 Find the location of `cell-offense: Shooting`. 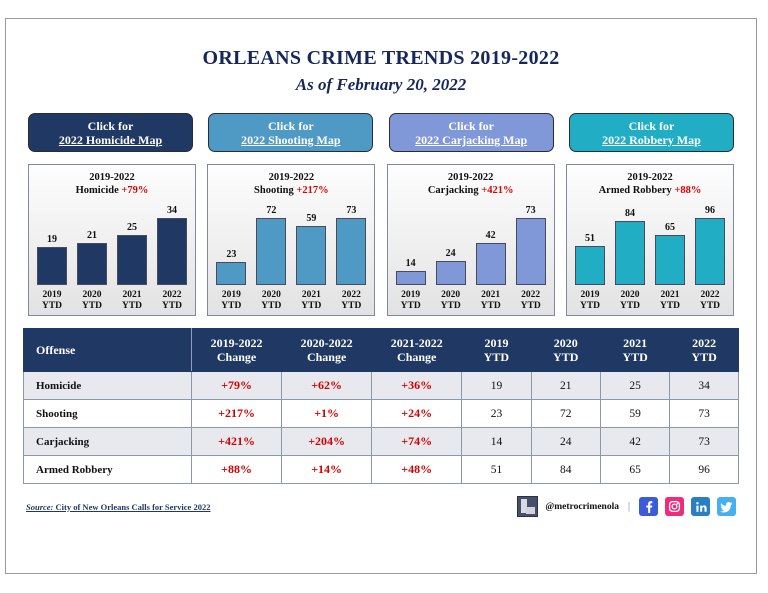

cell-offense: Shooting is located at coordinates (107, 413).